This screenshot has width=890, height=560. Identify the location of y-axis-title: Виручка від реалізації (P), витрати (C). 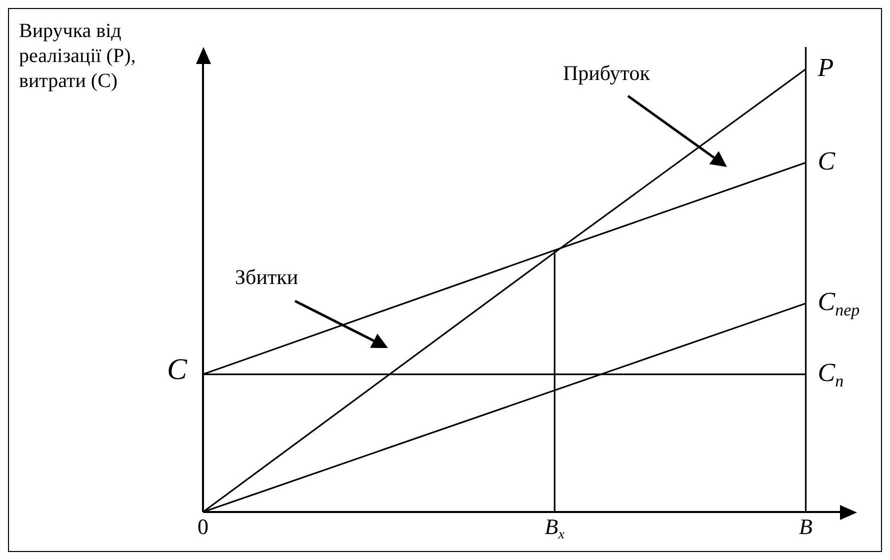
(78, 56).